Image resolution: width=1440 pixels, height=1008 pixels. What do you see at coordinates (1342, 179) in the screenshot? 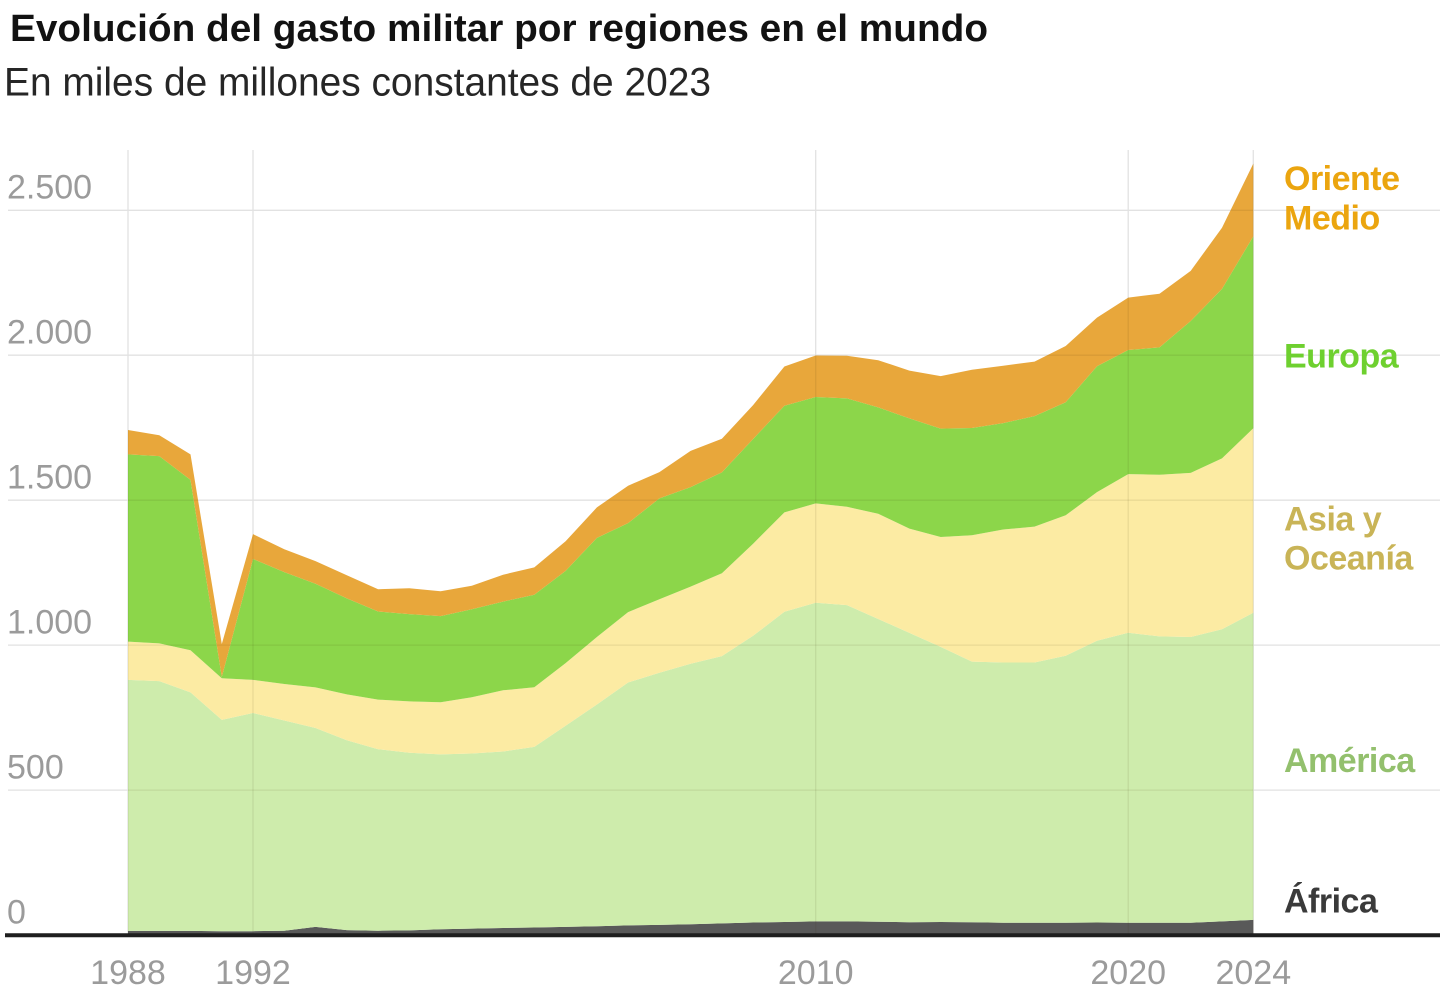
I see `svg-text: Oriente` at bounding box center [1342, 179].